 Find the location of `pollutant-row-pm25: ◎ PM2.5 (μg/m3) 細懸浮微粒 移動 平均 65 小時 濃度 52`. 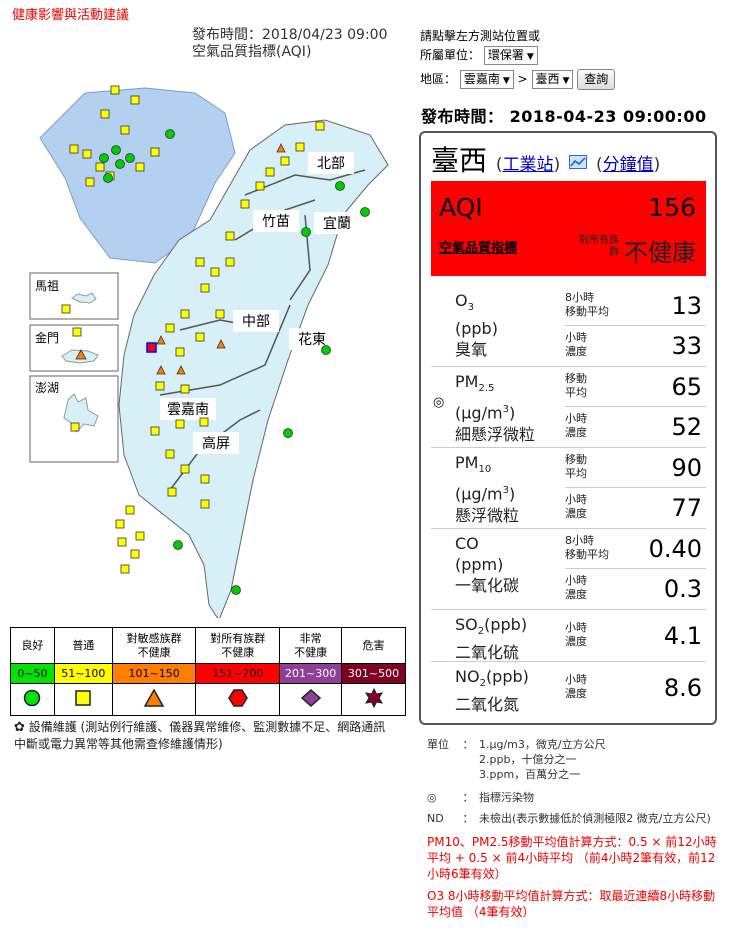

pollutant-row-pm25: ◎ PM2.5 (μg/m3) 細懸浮微粒 移動 平均 65 小時 濃度 52 is located at coordinates (568, 407).